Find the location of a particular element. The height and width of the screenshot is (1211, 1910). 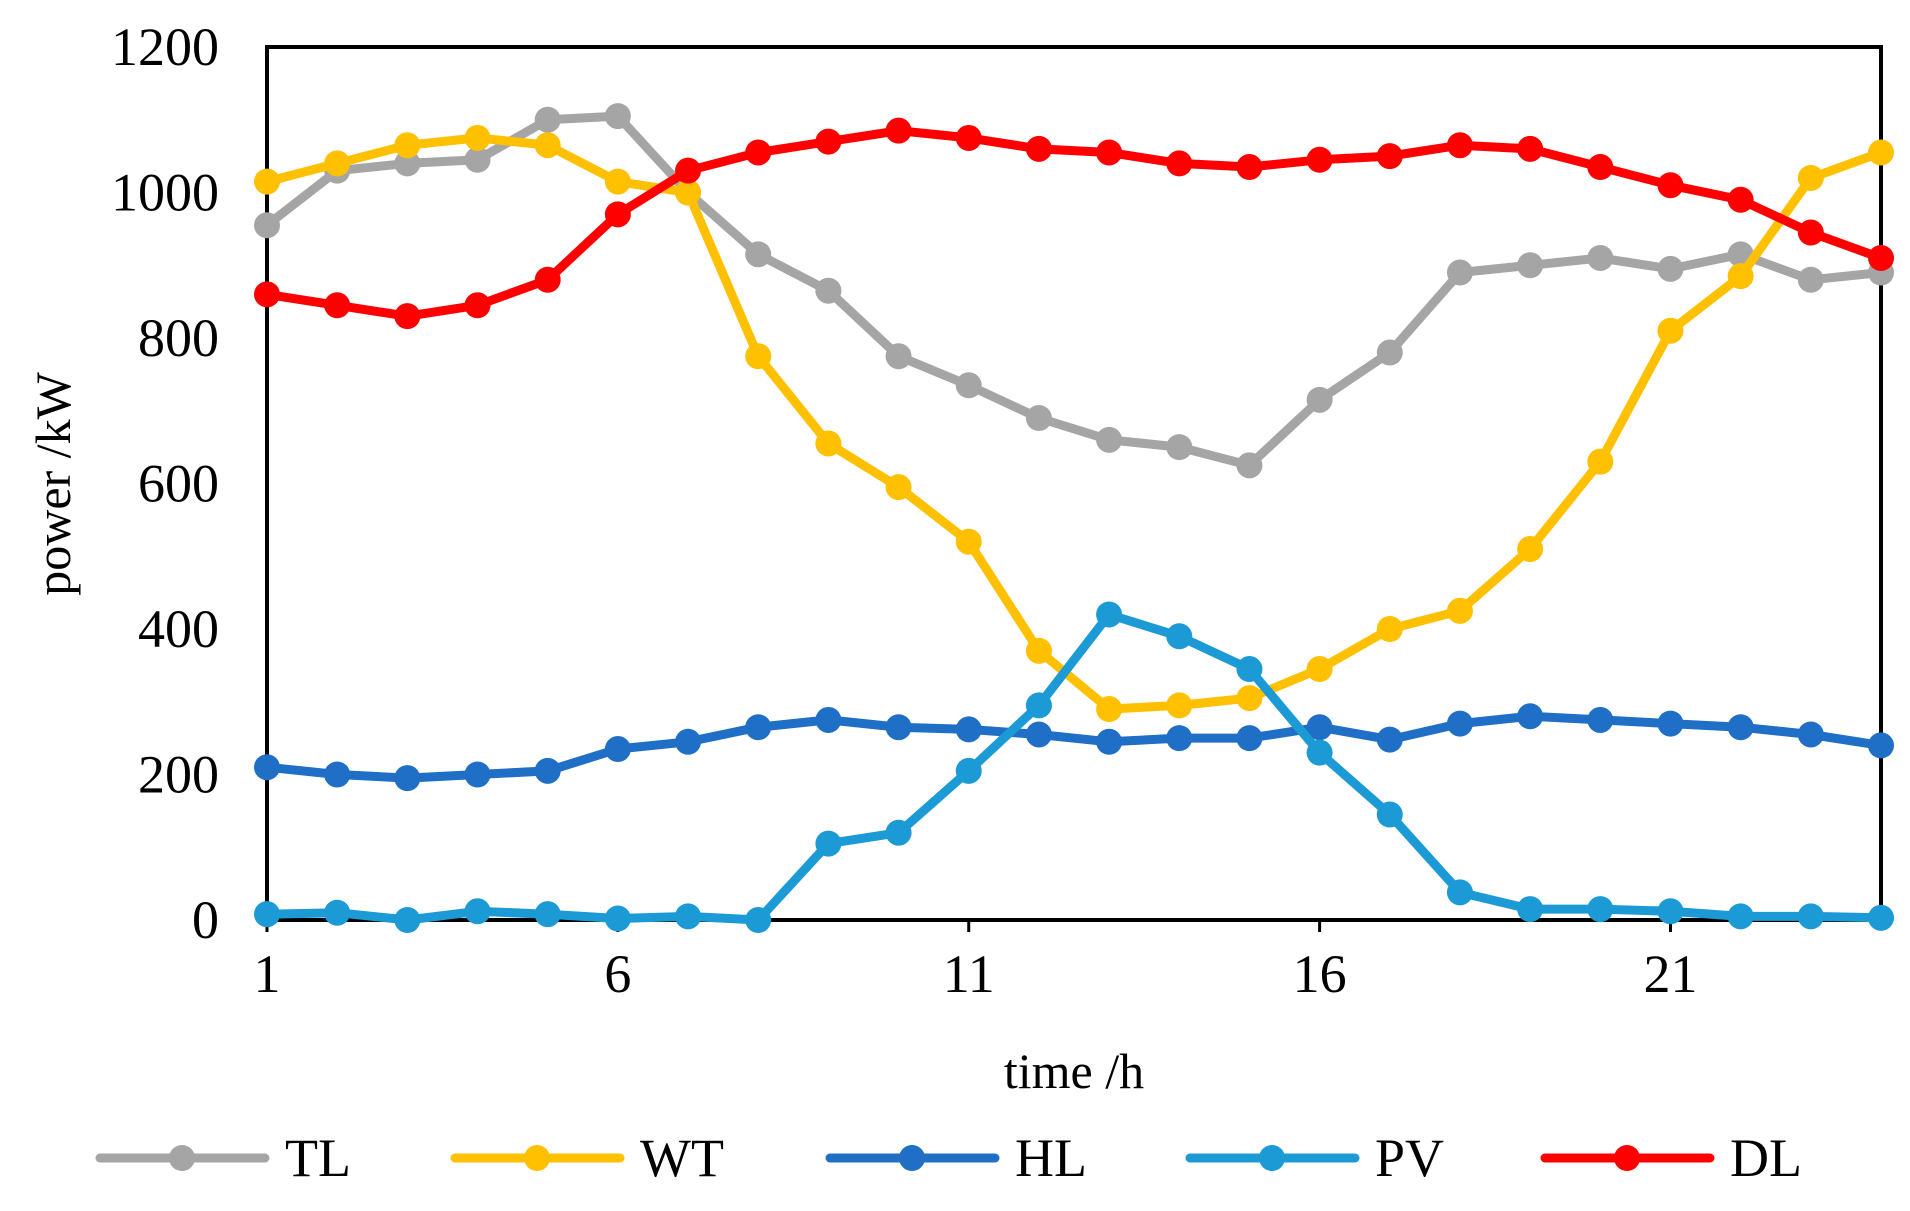

legend-label: HL is located at coordinates (1051, 1158).